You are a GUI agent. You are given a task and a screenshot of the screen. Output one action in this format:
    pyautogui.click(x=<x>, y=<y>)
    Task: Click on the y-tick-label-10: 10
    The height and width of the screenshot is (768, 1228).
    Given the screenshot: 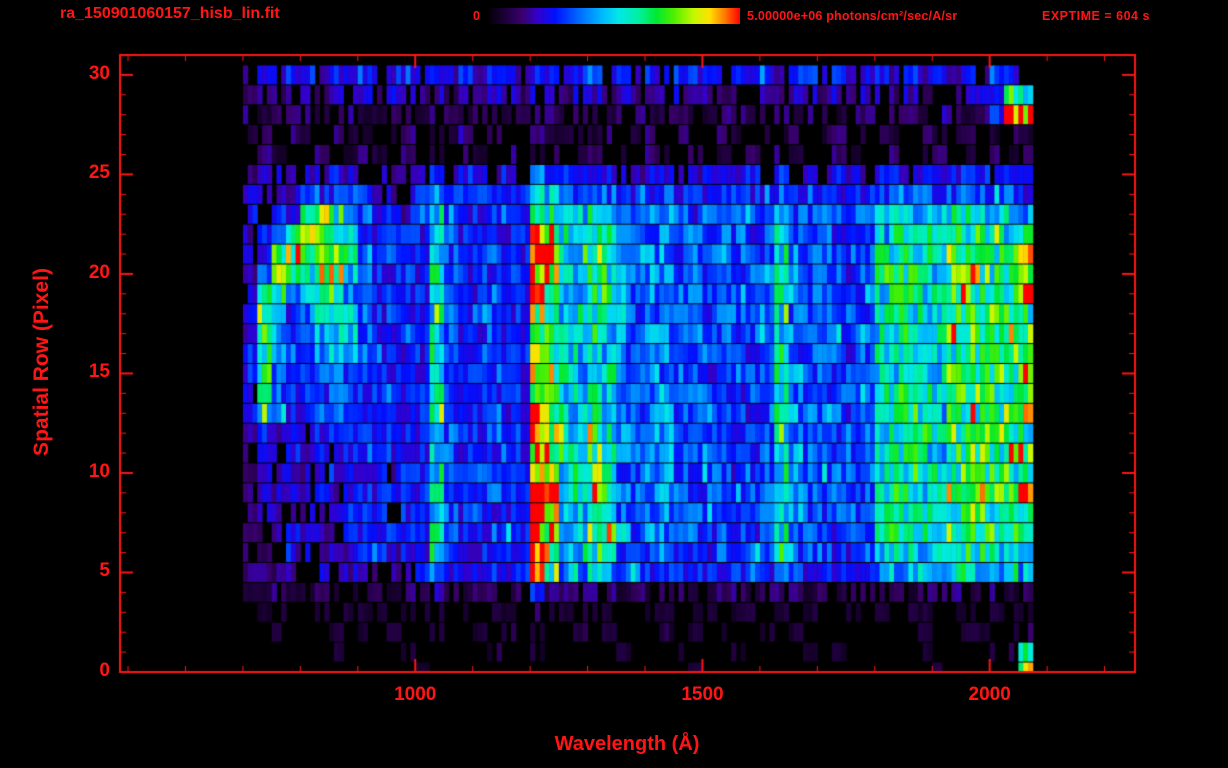 What is the action you would take?
    pyautogui.click(x=99, y=471)
    